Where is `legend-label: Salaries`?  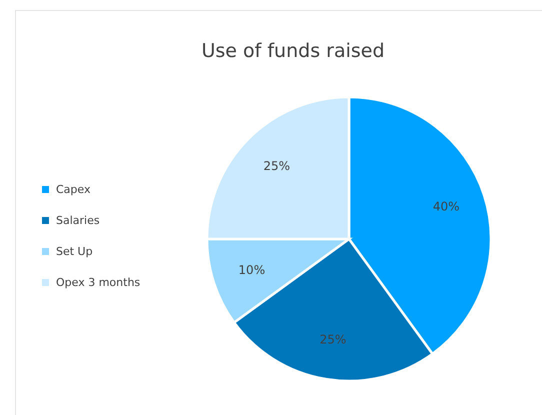
legend-label: Salaries is located at coordinates (78, 221).